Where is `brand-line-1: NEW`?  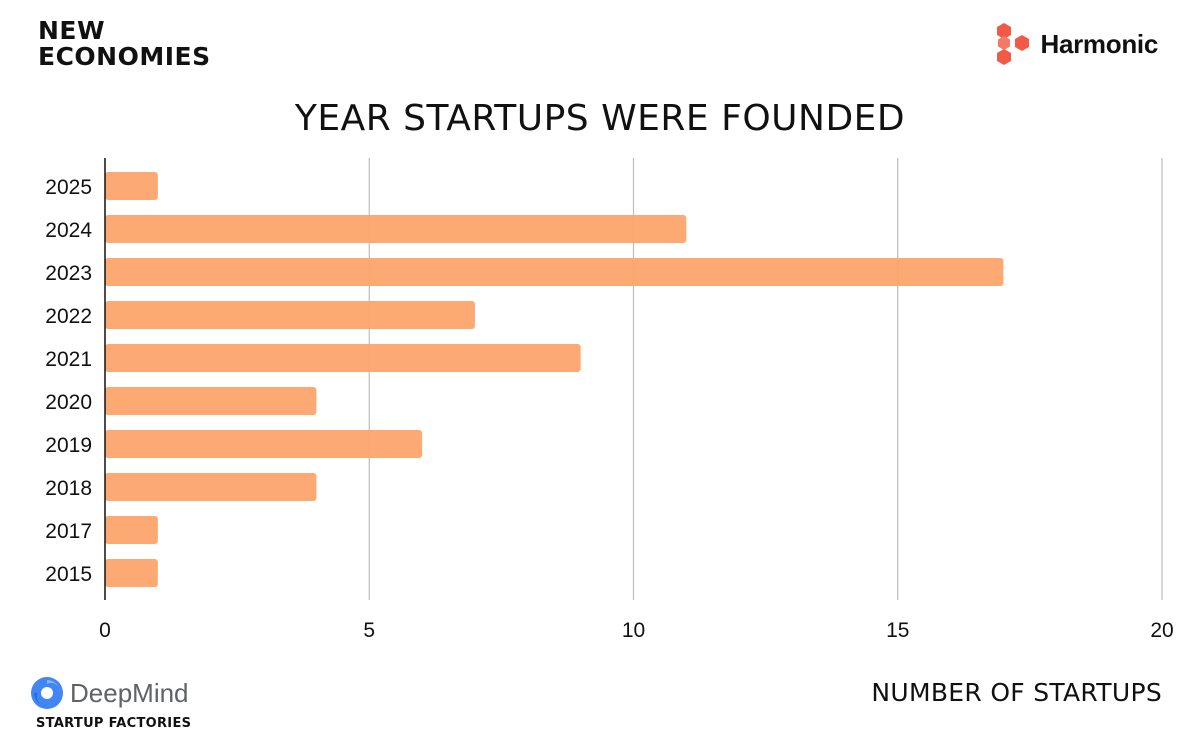 brand-line-1: NEW is located at coordinates (72, 30).